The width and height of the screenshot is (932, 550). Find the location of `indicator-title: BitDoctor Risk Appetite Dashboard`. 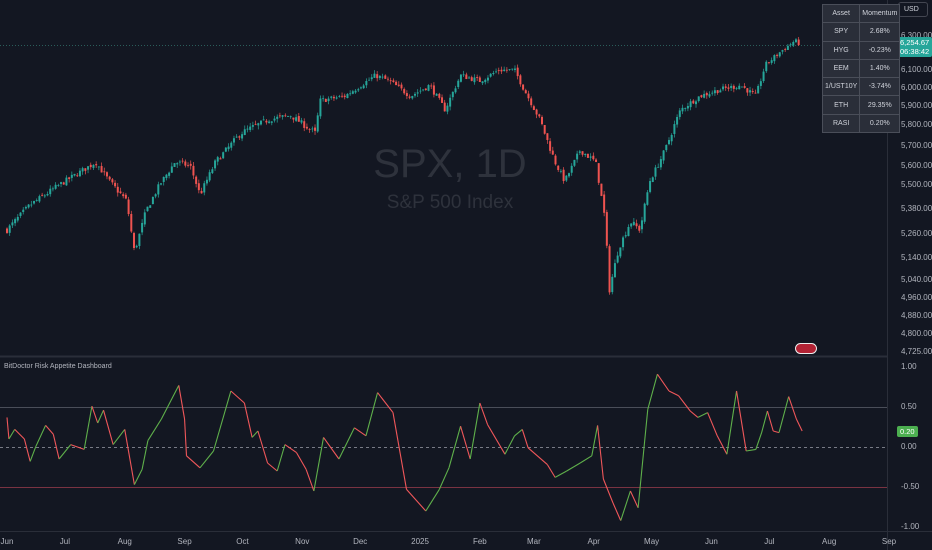

indicator-title: BitDoctor Risk Appetite Dashboard is located at coordinates (58, 366).